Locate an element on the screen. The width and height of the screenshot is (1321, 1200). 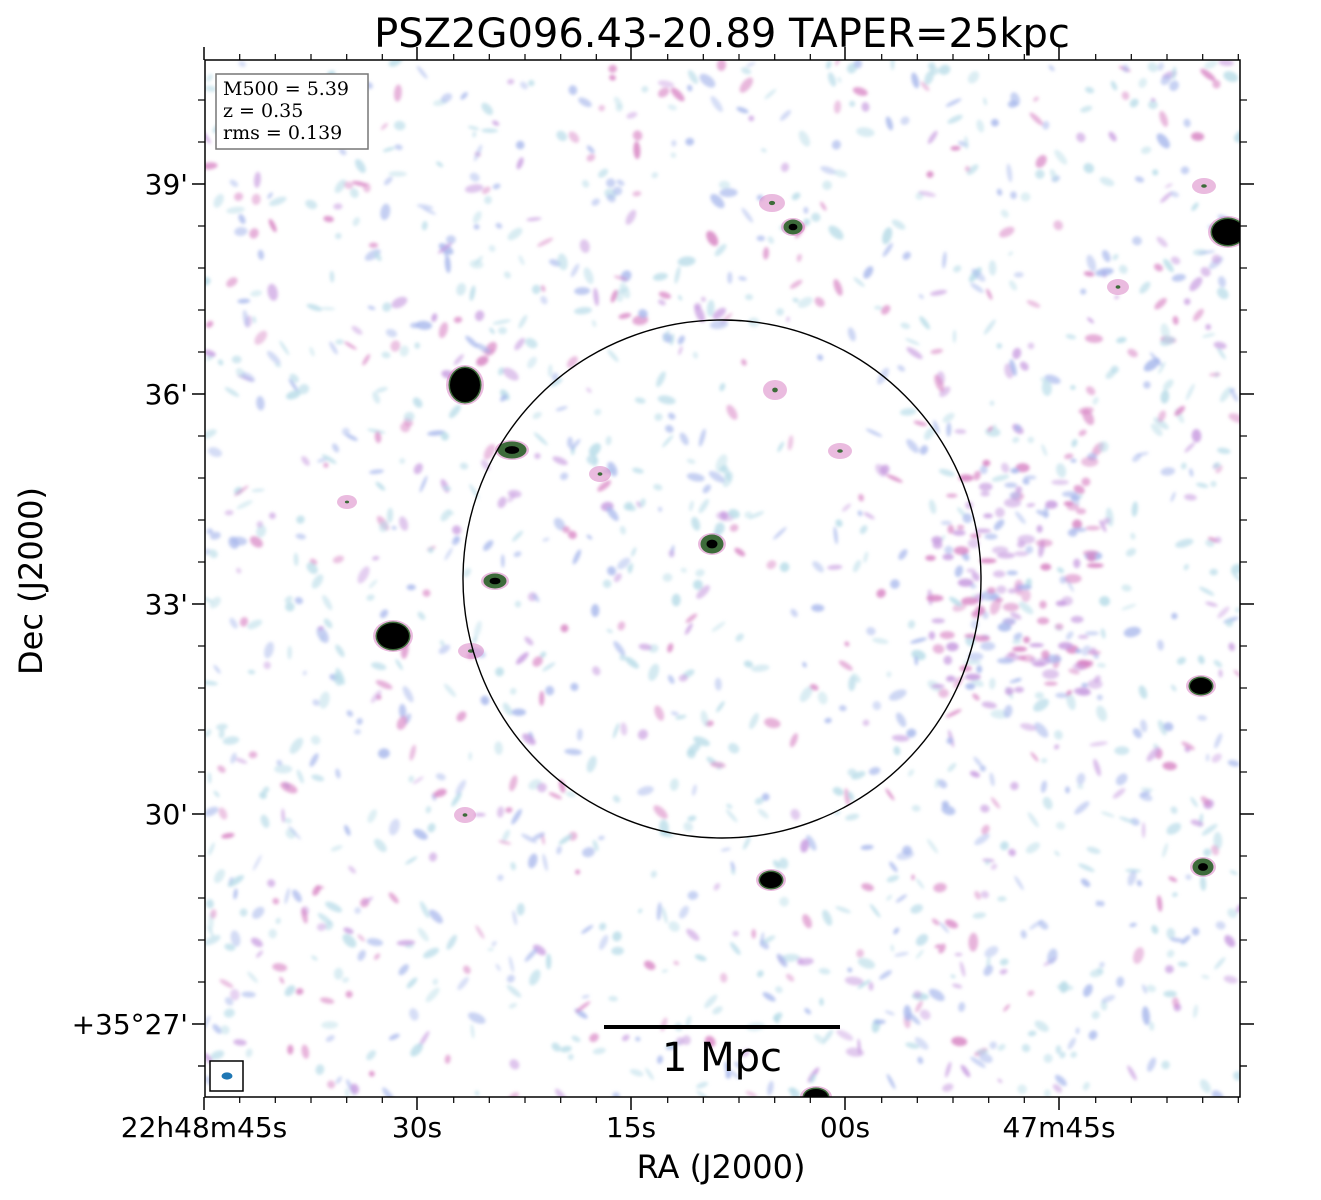
info-box: M500 = 5.39 z = 0.35 rms = 0.139 is located at coordinates (292, 111).